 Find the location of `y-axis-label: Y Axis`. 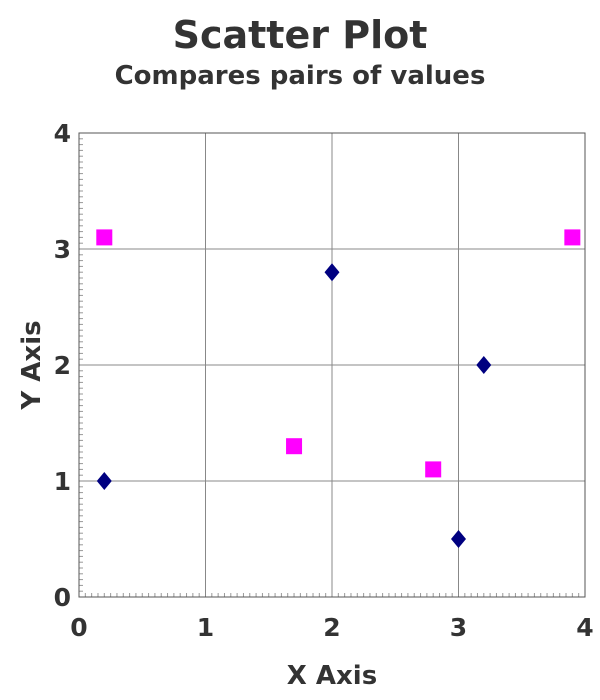

y-axis-label: Y Axis is located at coordinates (32, 365).